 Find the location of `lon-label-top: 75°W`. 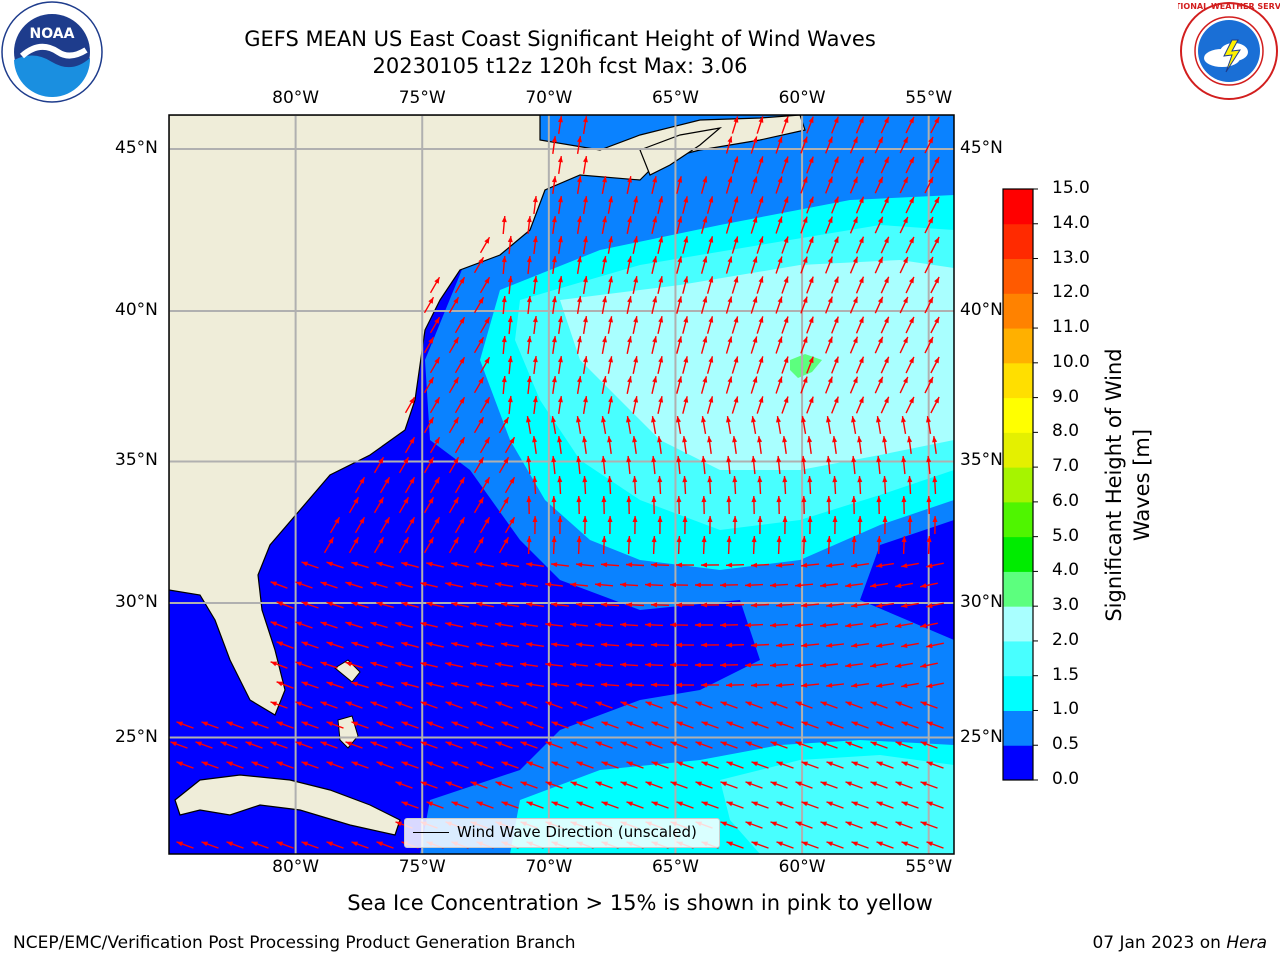

lon-label-top: 75°W is located at coordinates (422, 98).